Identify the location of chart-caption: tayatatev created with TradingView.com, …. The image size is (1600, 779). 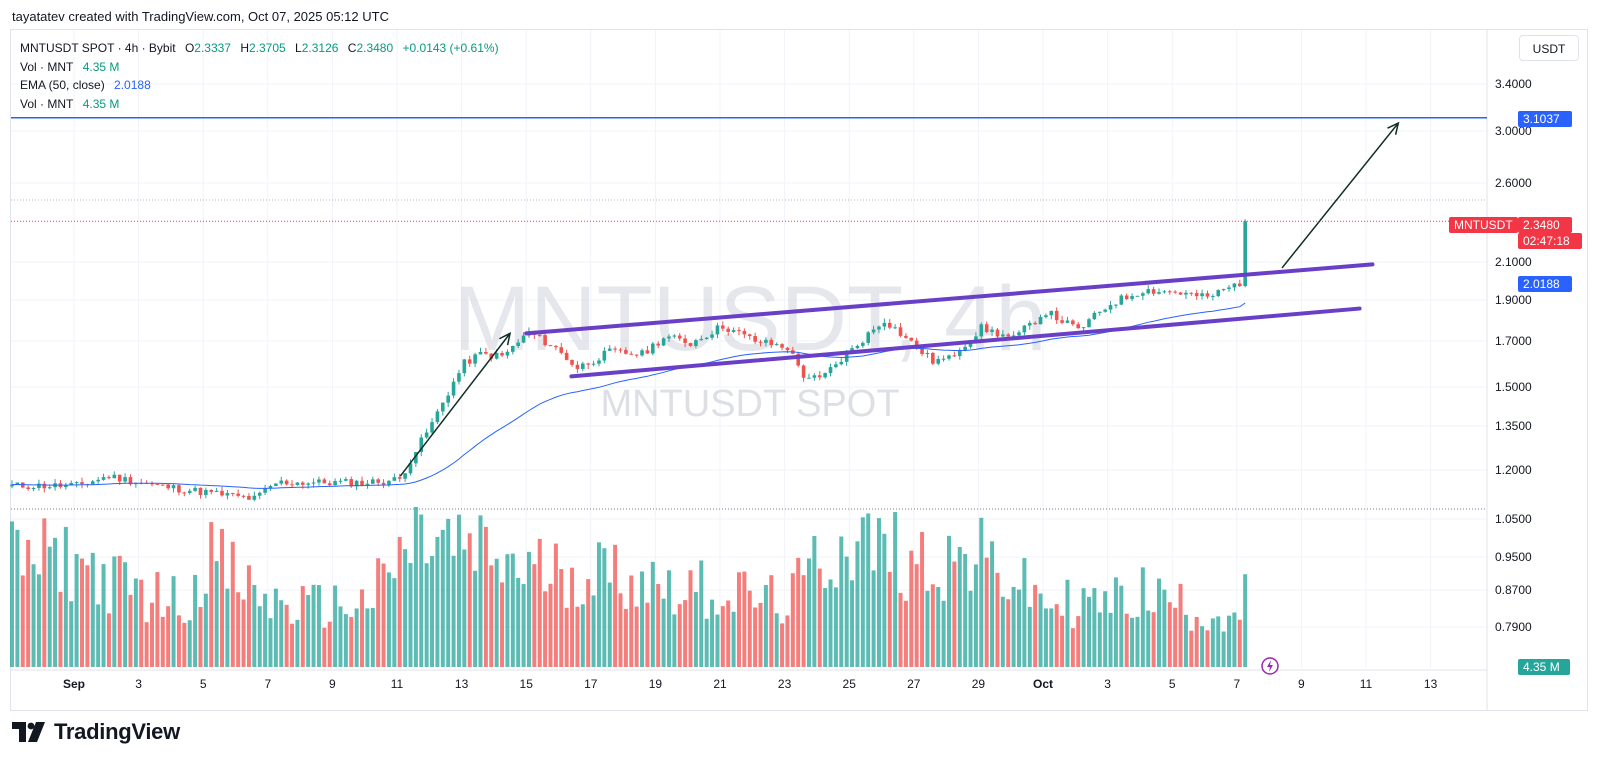
(200, 16).